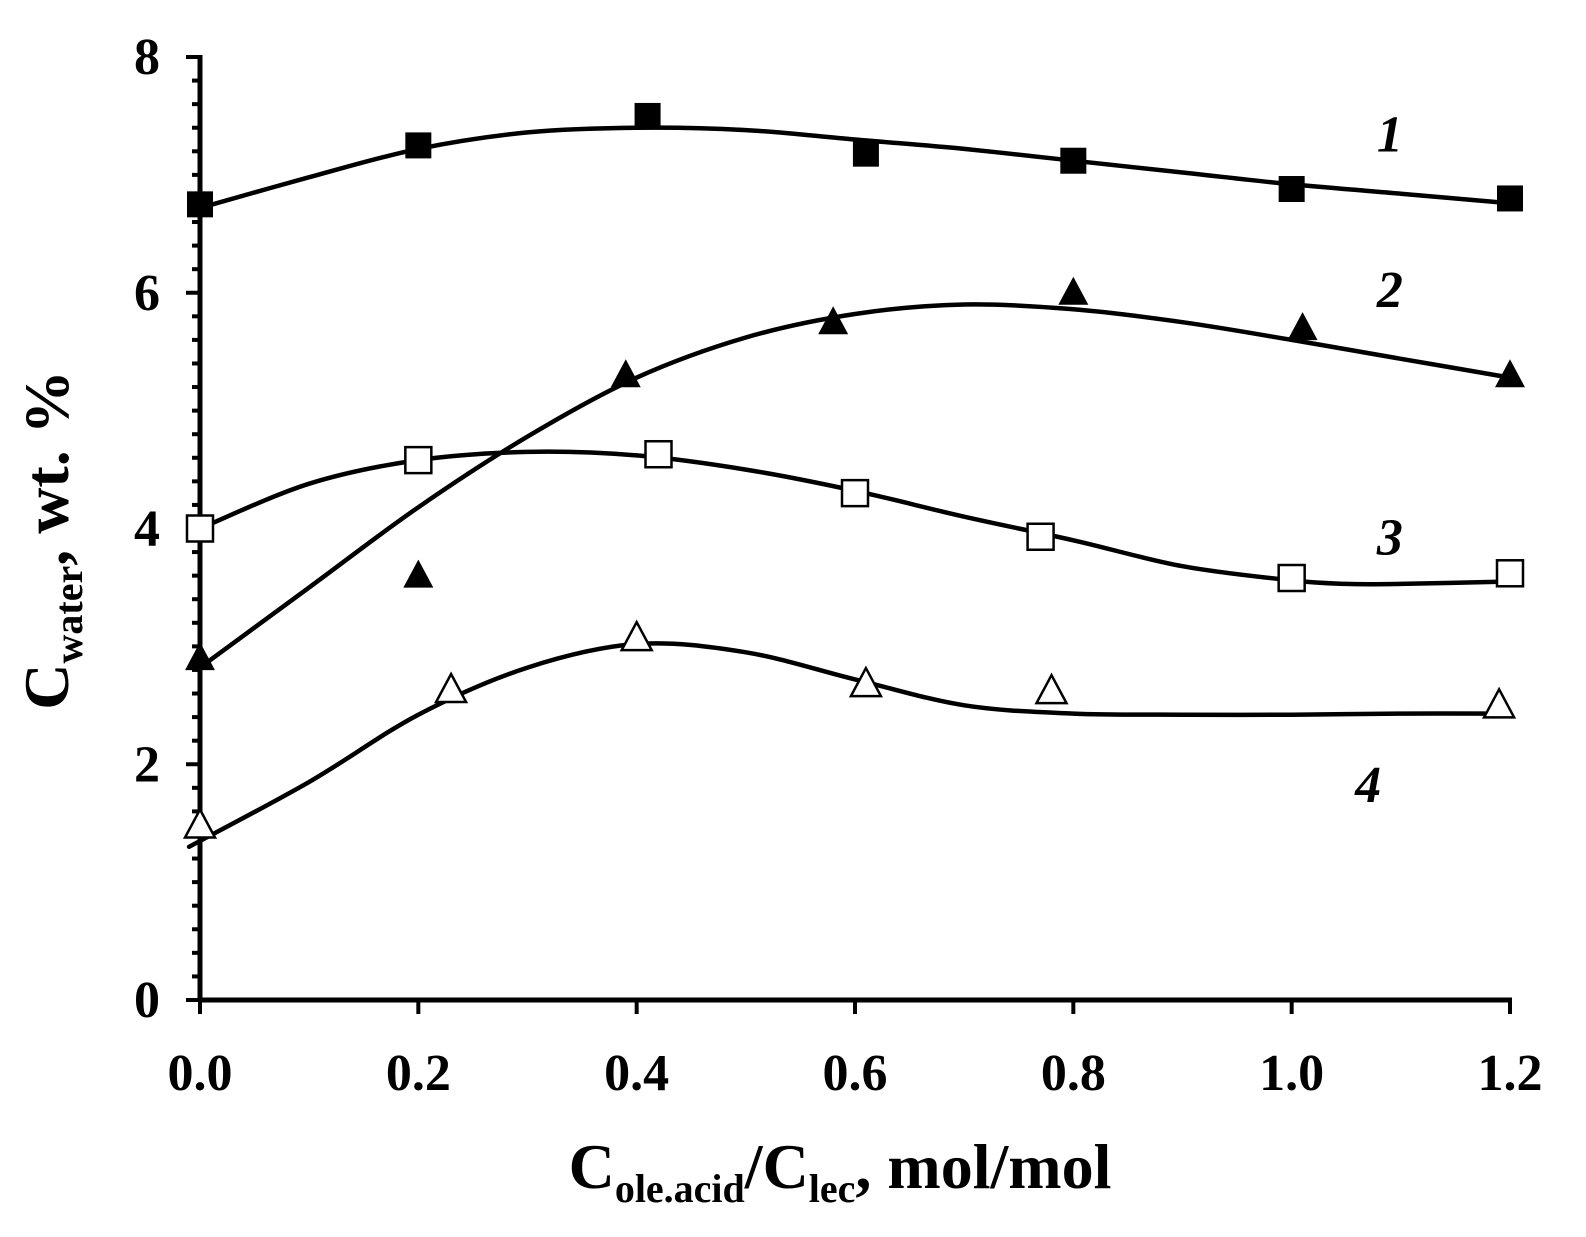  I want to click on y-tick-label: 4, so click(147, 529).